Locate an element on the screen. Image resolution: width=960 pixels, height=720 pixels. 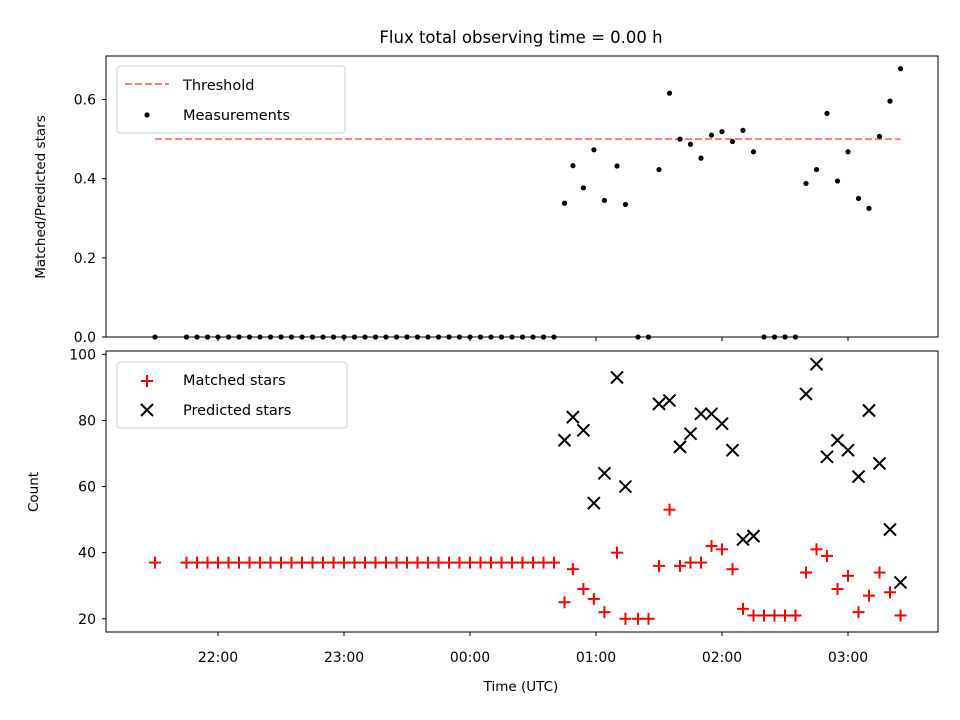
legend-predicted-swatch is located at coordinates (147, 410).